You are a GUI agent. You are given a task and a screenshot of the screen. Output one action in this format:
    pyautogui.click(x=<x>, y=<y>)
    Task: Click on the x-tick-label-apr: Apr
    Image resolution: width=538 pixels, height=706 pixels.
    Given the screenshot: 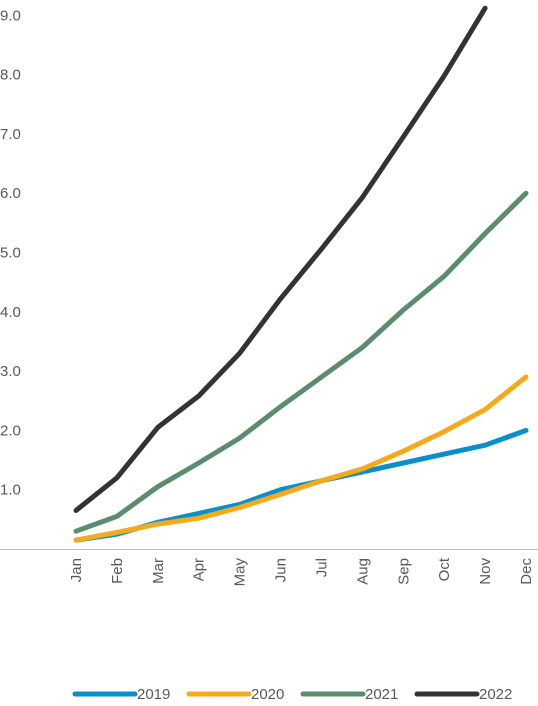 What is the action you would take?
    pyautogui.click(x=199, y=569)
    